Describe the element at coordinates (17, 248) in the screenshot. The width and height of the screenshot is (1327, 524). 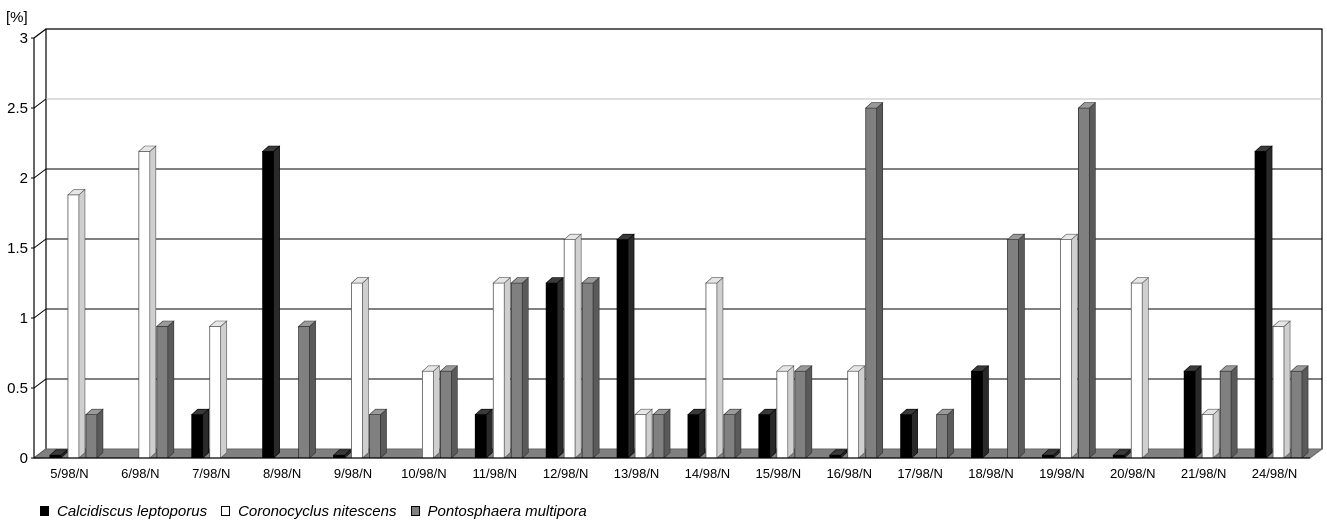
I see `y-tick-label: 1.5` at that location.